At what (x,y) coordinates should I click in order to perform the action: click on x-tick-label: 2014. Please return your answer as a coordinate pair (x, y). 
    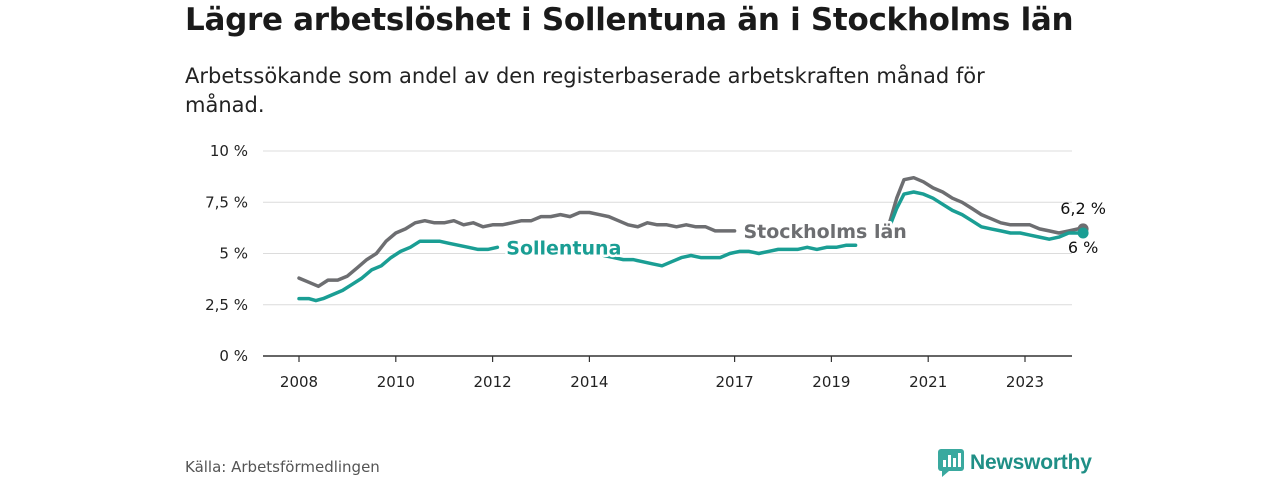
    Looking at the image, I should click on (589, 382).